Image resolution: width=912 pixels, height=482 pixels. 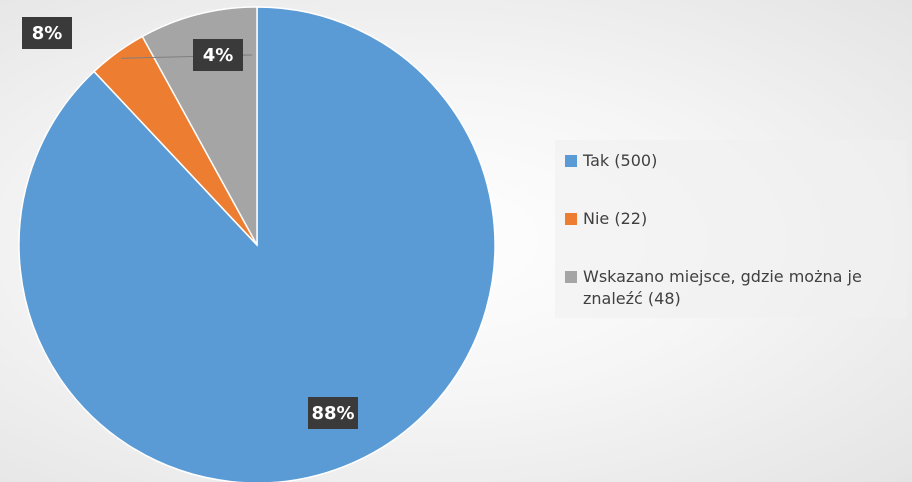 What do you see at coordinates (620, 160) in the screenshot?
I see `legend-label: Tak (500)` at bounding box center [620, 160].